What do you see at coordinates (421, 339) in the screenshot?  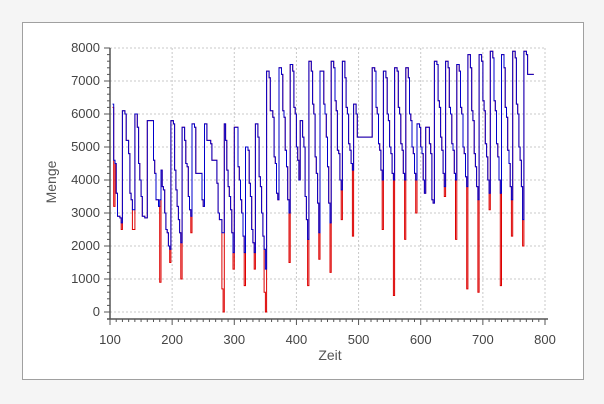 I see `x-tick-label: 600` at bounding box center [421, 339].